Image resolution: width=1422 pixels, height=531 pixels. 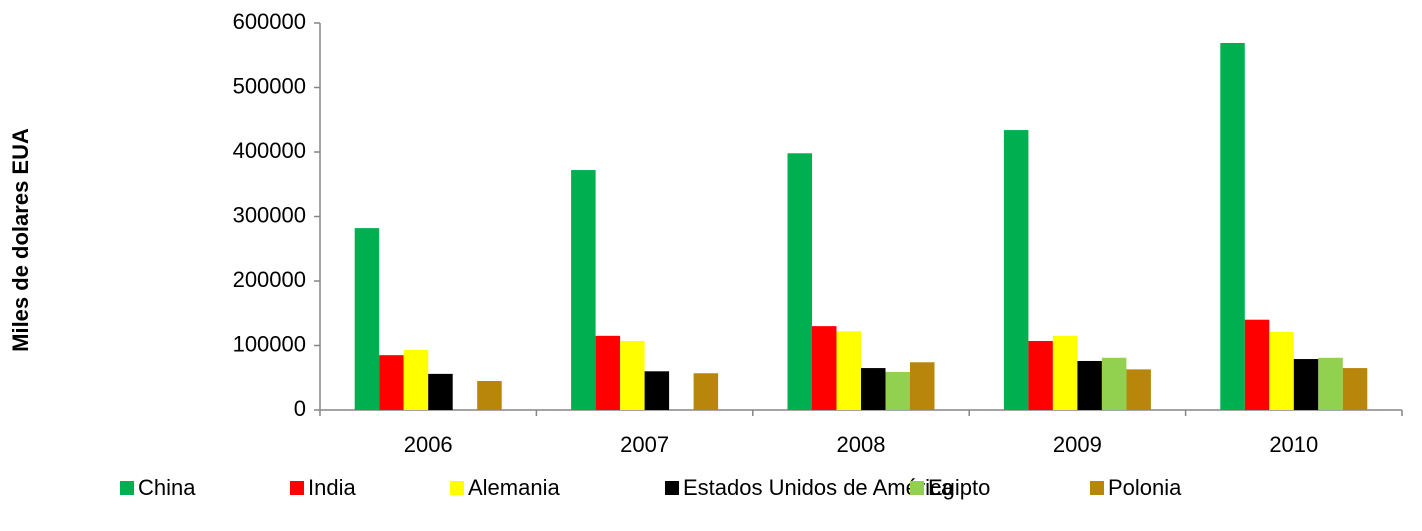 What do you see at coordinates (269, 21) in the screenshot?
I see `y-tick-label: 600000` at bounding box center [269, 21].